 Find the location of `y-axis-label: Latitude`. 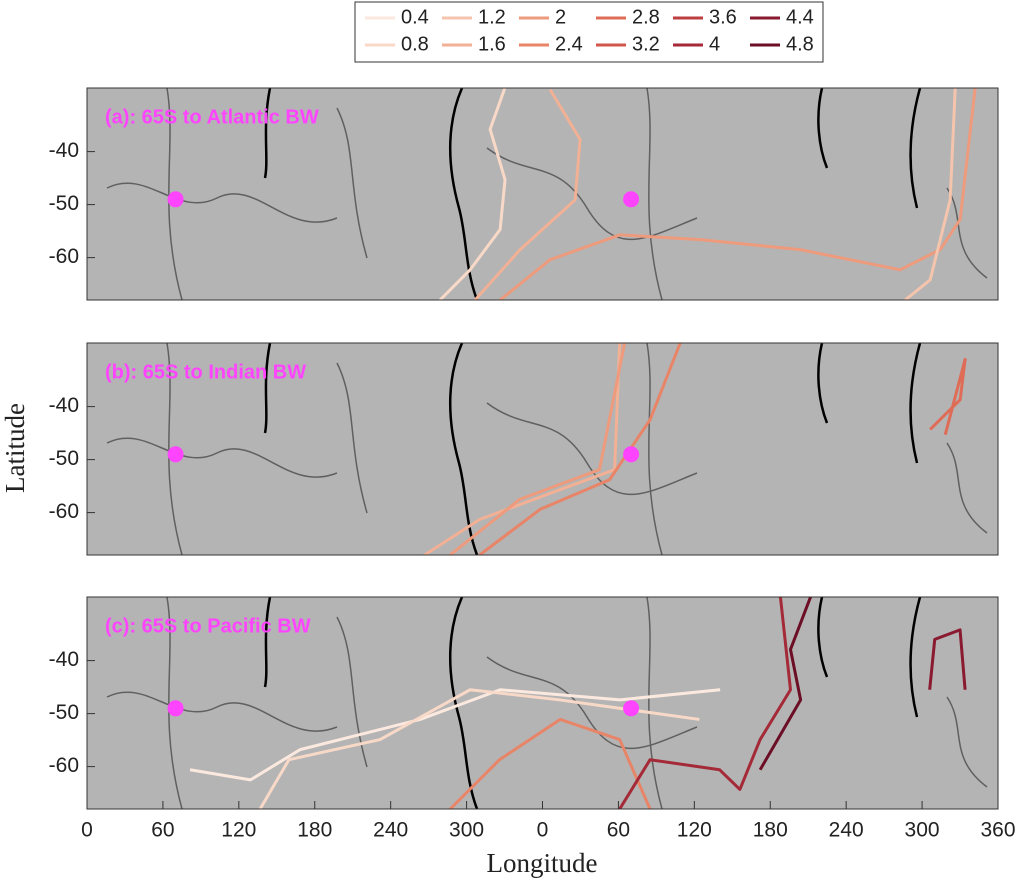

y-axis-label: Latitude is located at coordinates (15, 448).